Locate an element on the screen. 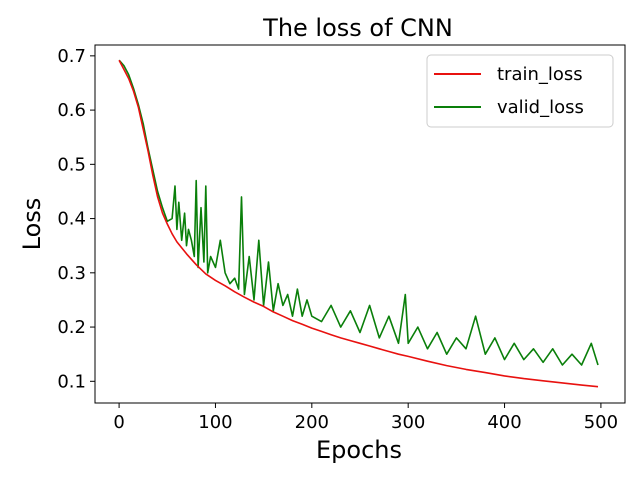 The image size is (640, 480). x-tick-label: 100 is located at coordinates (215, 422).